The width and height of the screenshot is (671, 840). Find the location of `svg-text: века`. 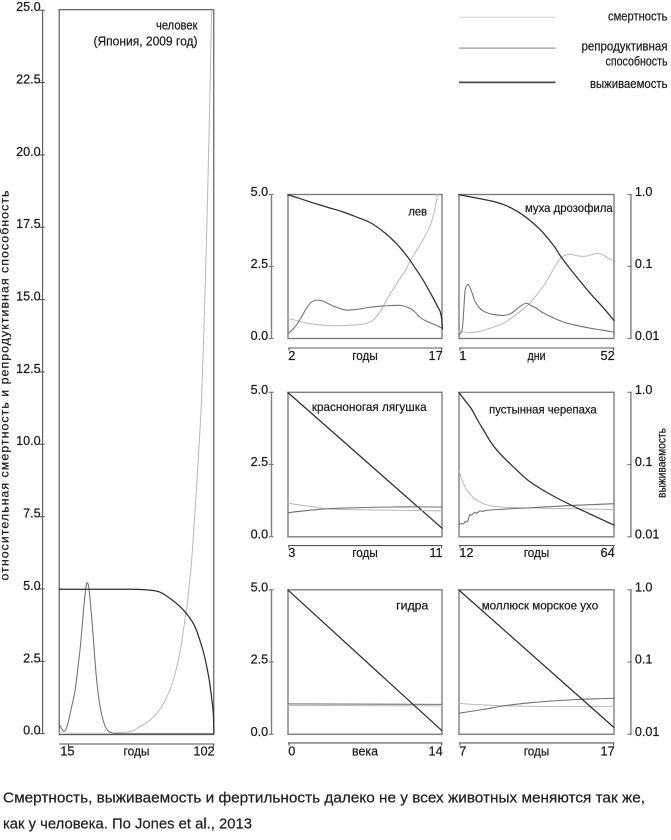

svg-text: века is located at coordinates (365, 751).